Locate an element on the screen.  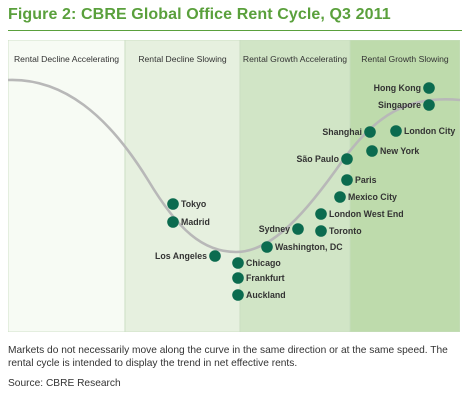
market-label-london-west-end: London West End is located at coordinates (366, 214).